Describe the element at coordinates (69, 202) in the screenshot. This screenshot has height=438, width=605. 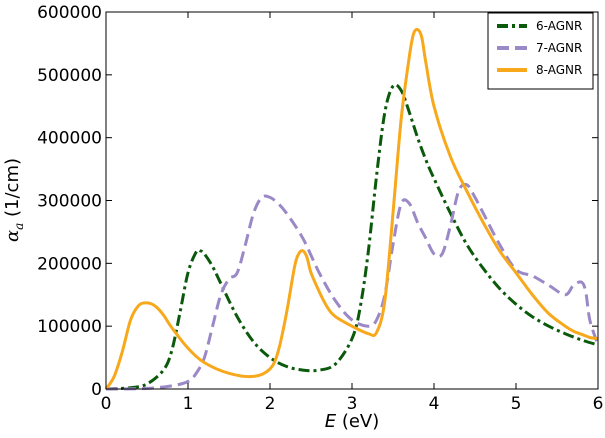
I see `y-tick-label: 300000` at that location.